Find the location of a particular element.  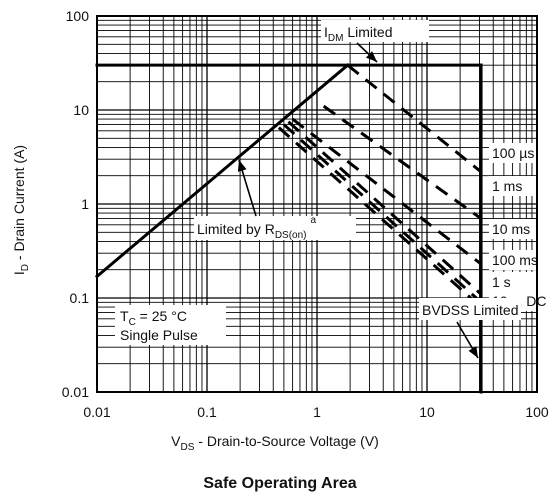

rds-label-bg is located at coordinates (275, 228).